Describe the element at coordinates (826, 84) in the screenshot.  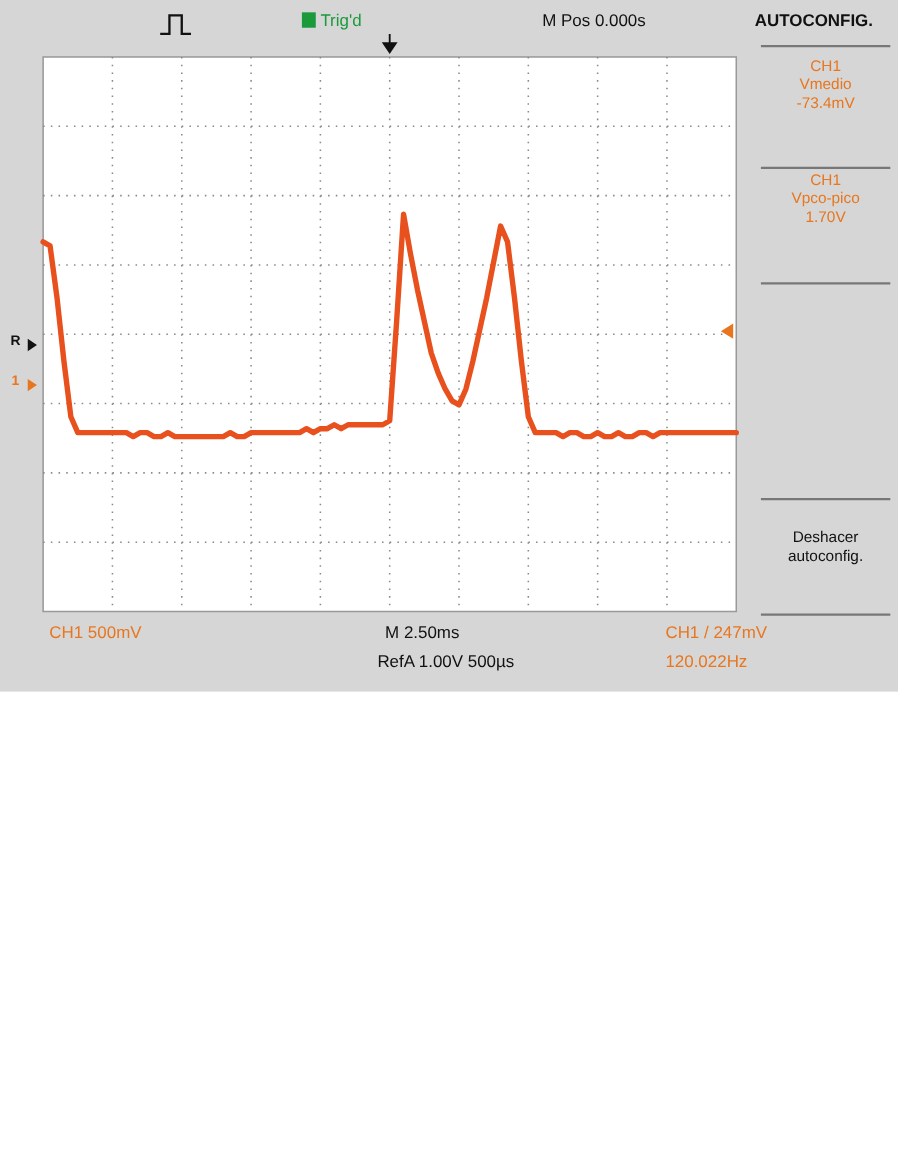
I see `text: CH1 Vmedio -73.4mV` at that location.